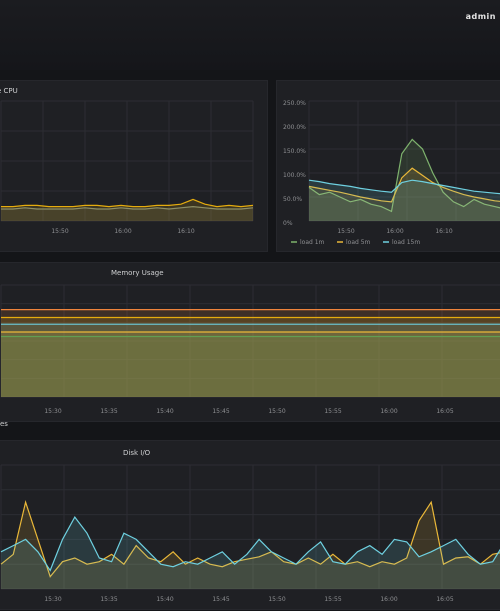 The height and width of the screenshot is (611, 500). What do you see at coordinates (294, 103) in the screenshot?
I see `y-tick-label: 250.0%` at bounding box center [294, 103].